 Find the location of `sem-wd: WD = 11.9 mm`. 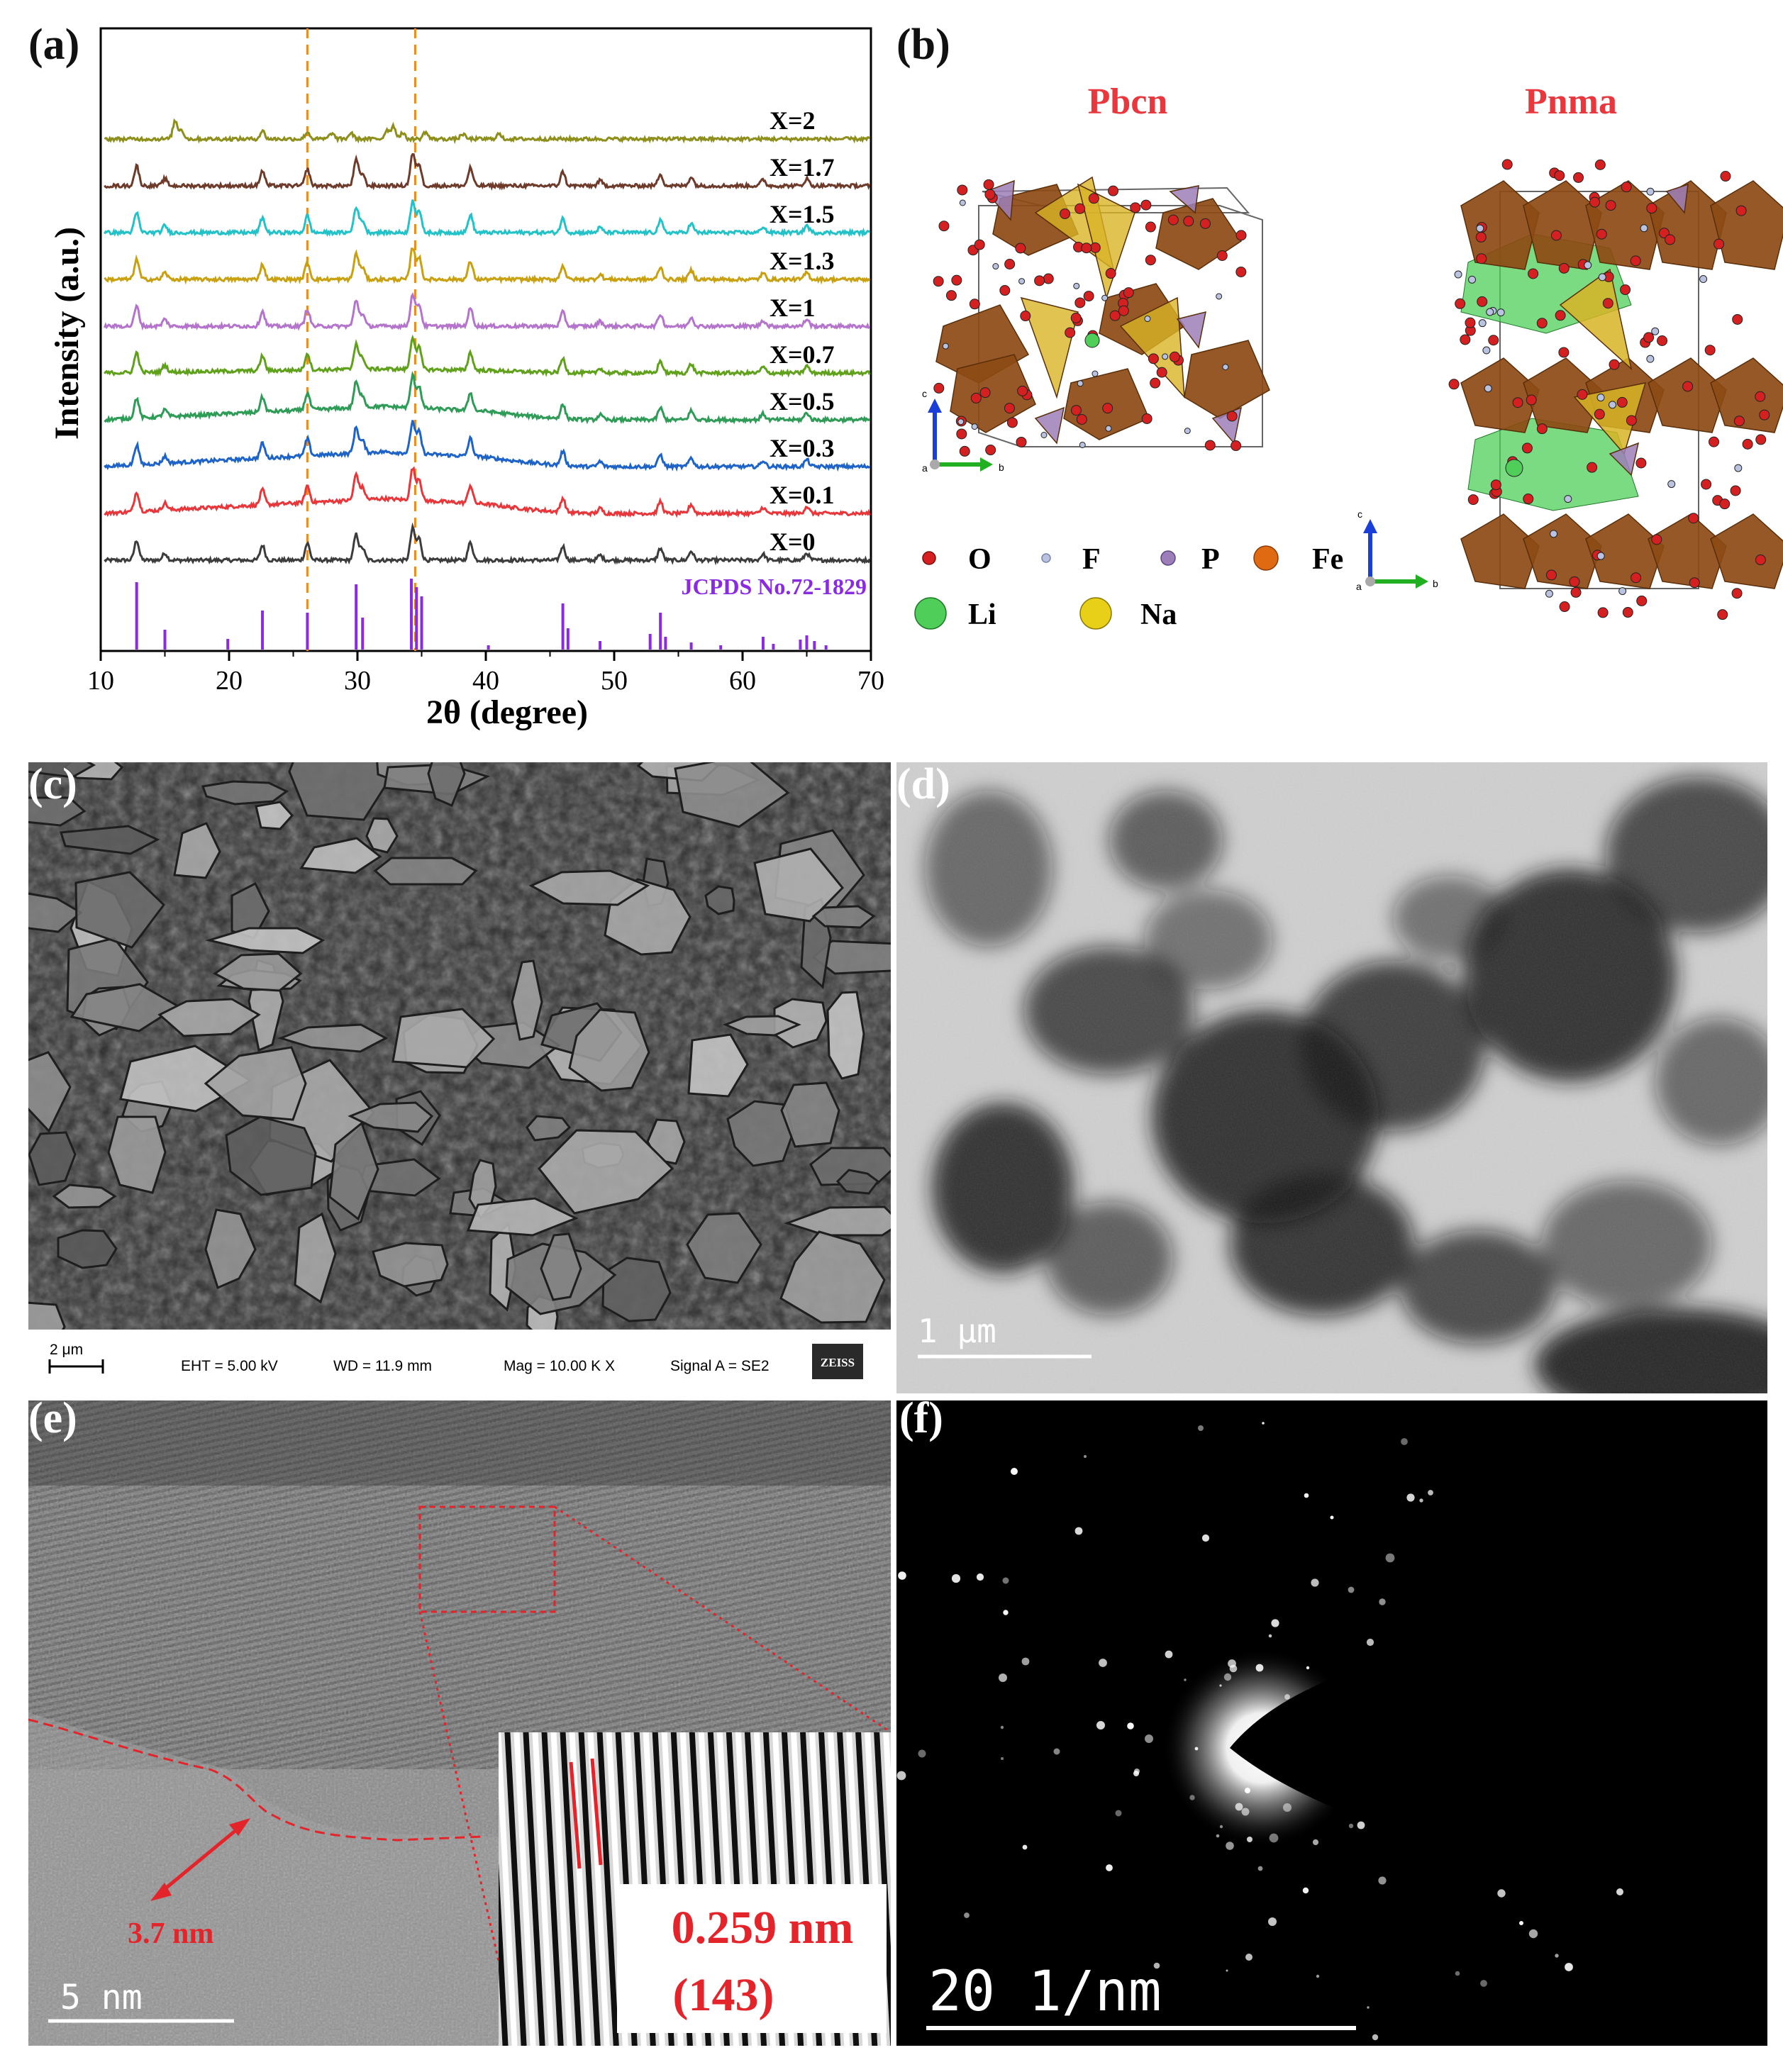

sem-wd: WD = 11.9 mm is located at coordinates (382, 1366).